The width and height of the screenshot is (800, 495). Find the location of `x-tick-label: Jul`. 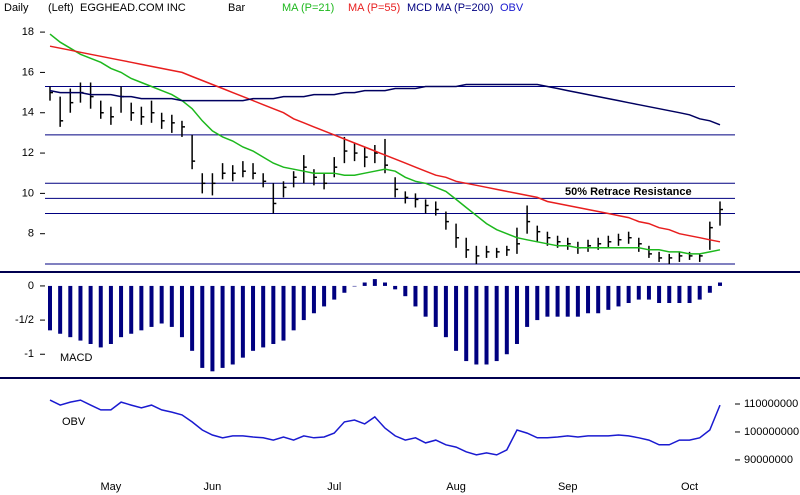

x-tick-label: Jul is located at coordinates (334, 487).